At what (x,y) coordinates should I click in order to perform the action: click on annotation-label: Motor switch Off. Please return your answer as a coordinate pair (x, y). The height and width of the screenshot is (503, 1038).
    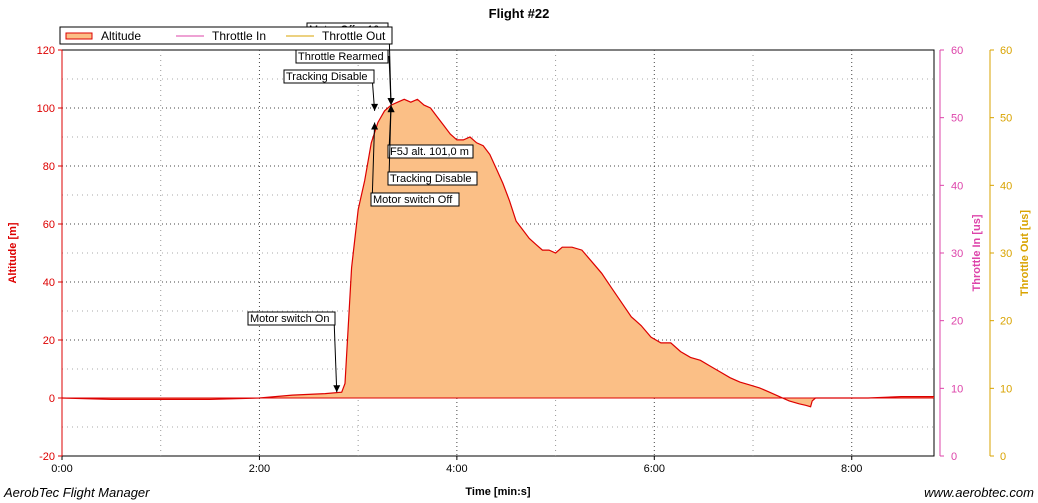
    Looking at the image, I should click on (413, 200).